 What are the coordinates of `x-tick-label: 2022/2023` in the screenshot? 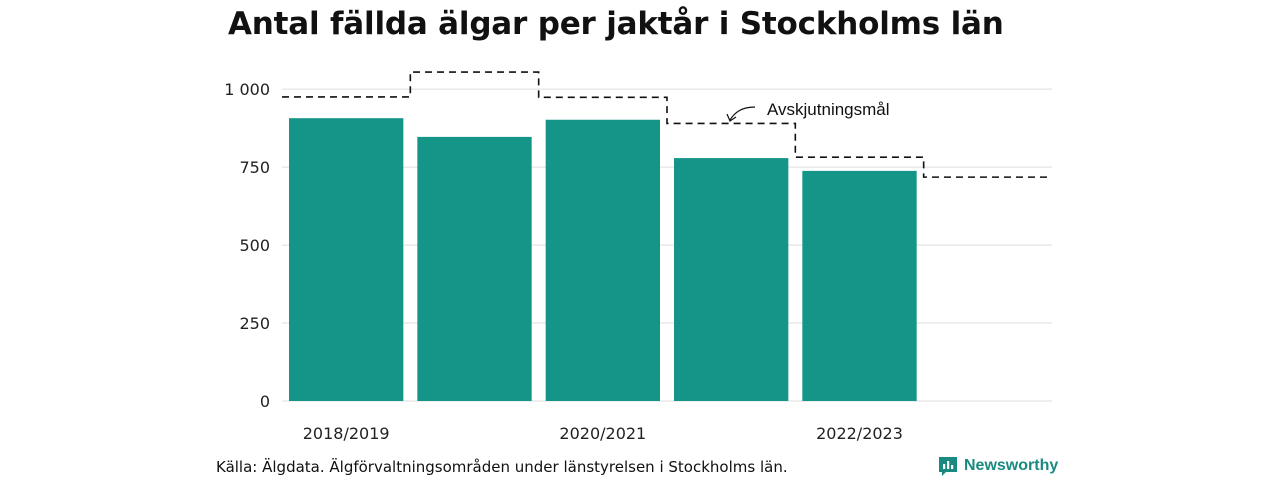 It's located at (859, 433).